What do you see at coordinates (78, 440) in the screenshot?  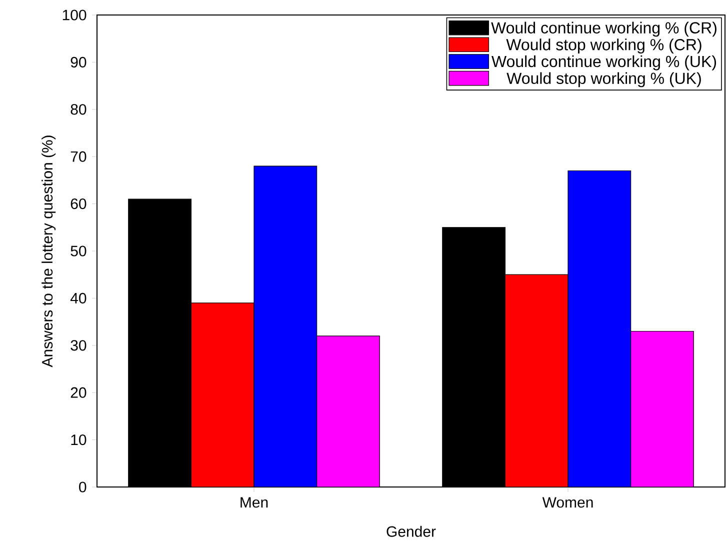 I see `y-tick-label: 10` at bounding box center [78, 440].